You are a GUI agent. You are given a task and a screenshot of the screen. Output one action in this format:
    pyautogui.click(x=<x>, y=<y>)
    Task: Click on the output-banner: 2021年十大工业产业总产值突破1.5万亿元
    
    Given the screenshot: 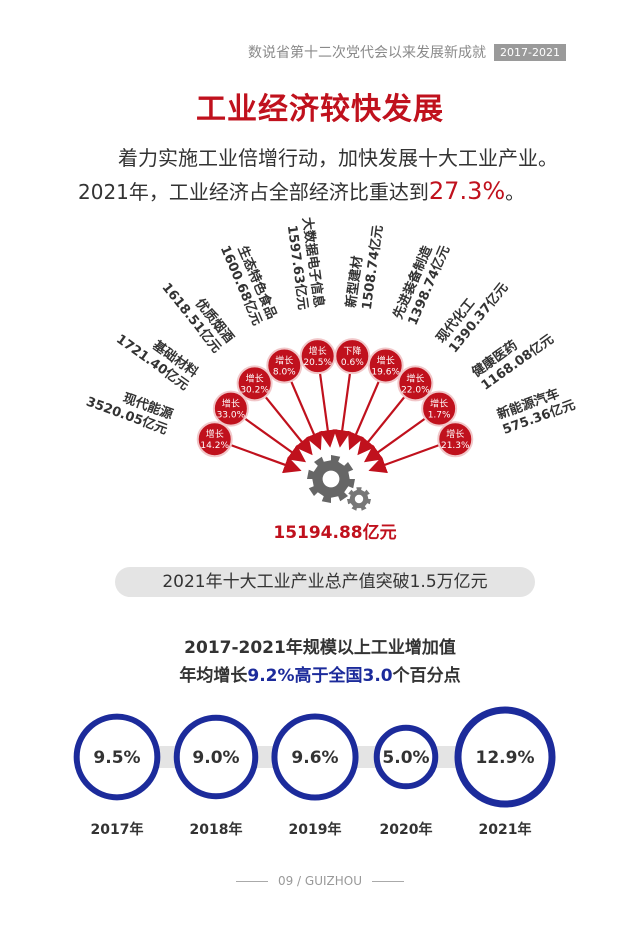 What is the action you would take?
    pyautogui.click(x=325, y=582)
    